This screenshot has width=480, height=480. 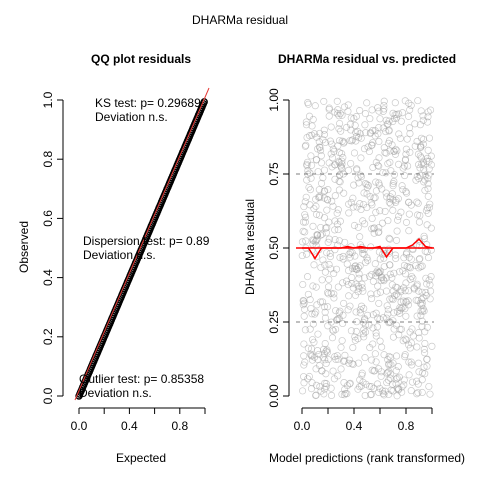 What do you see at coordinates (48, 99) in the screenshot?
I see `qq-y-tick-label: 1.0` at bounding box center [48, 99].